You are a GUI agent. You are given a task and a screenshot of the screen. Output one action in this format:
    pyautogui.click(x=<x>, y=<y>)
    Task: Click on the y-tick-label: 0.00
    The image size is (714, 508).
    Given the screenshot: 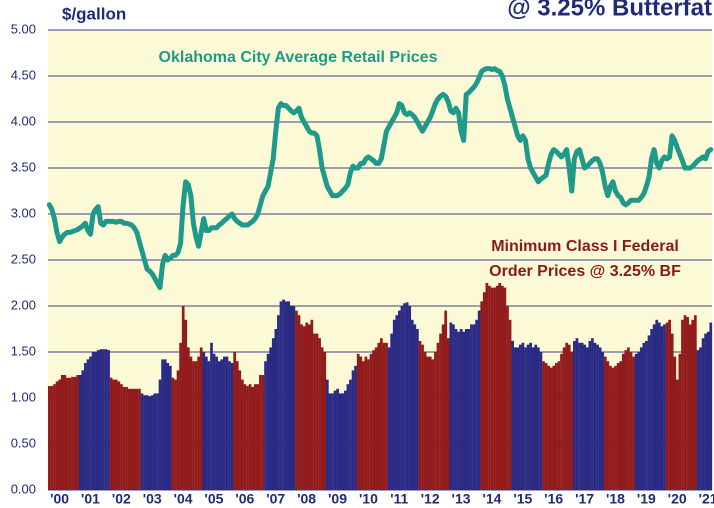 What is the action you would take?
    pyautogui.click(x=23, y=488)
    